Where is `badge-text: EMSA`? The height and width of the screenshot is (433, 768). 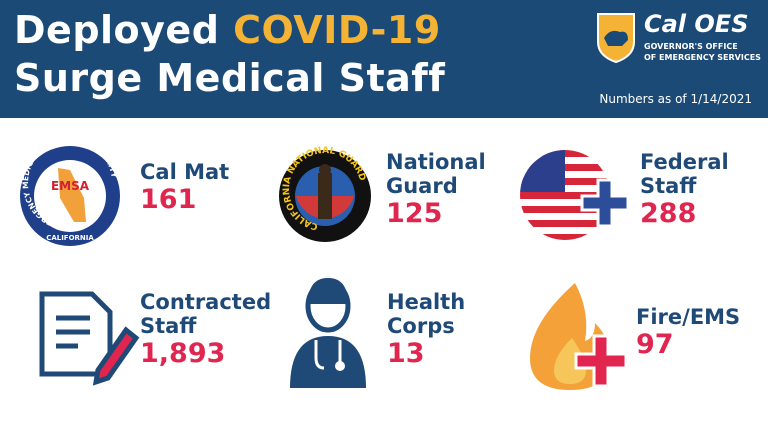
badge-text: EMSA is located at coordinates (70, 186).